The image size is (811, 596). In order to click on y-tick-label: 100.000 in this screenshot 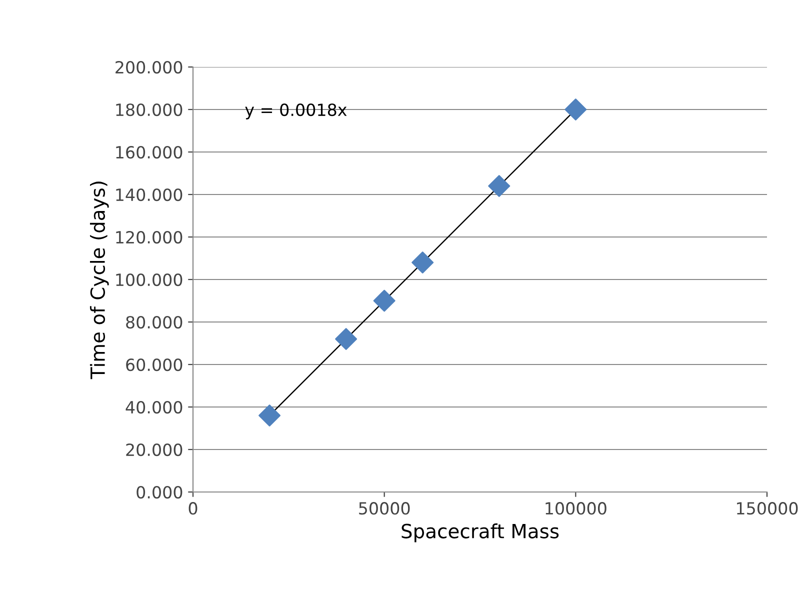, I will do `click(149, 279)`.